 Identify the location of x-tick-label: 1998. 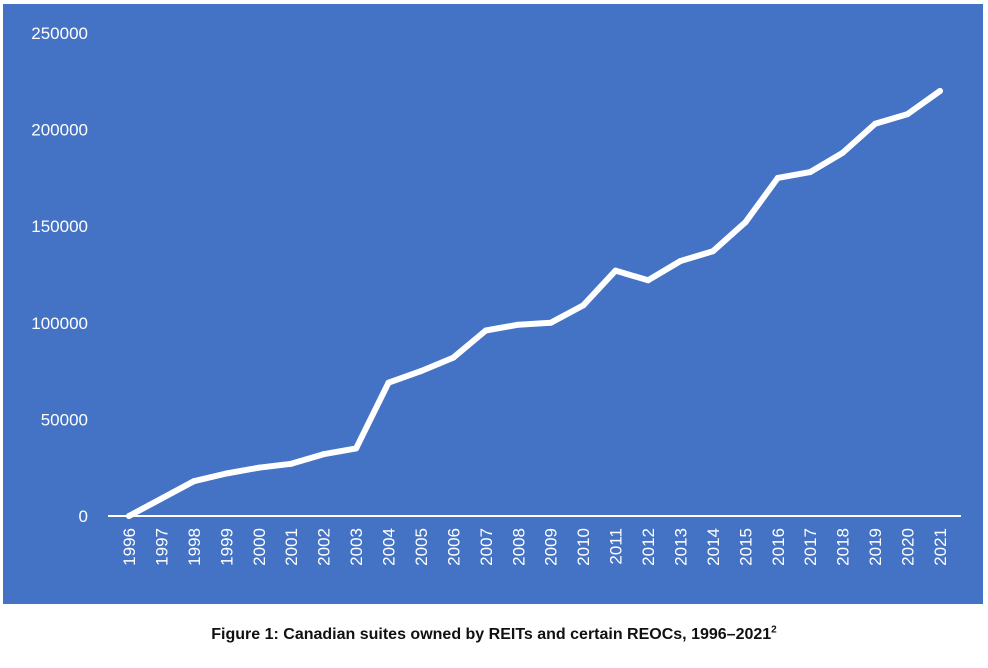
(194, 547).